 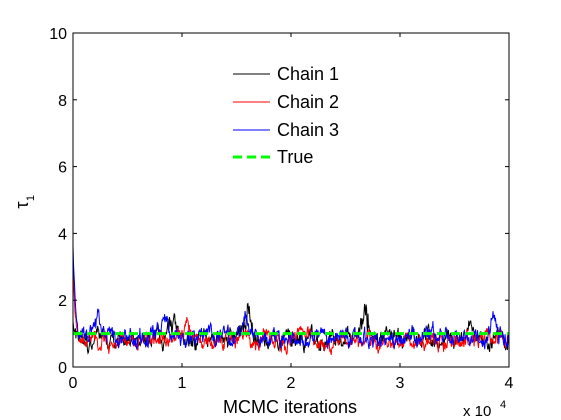 I want to click on y-tick-label: 4, so click(x=62, y=234).